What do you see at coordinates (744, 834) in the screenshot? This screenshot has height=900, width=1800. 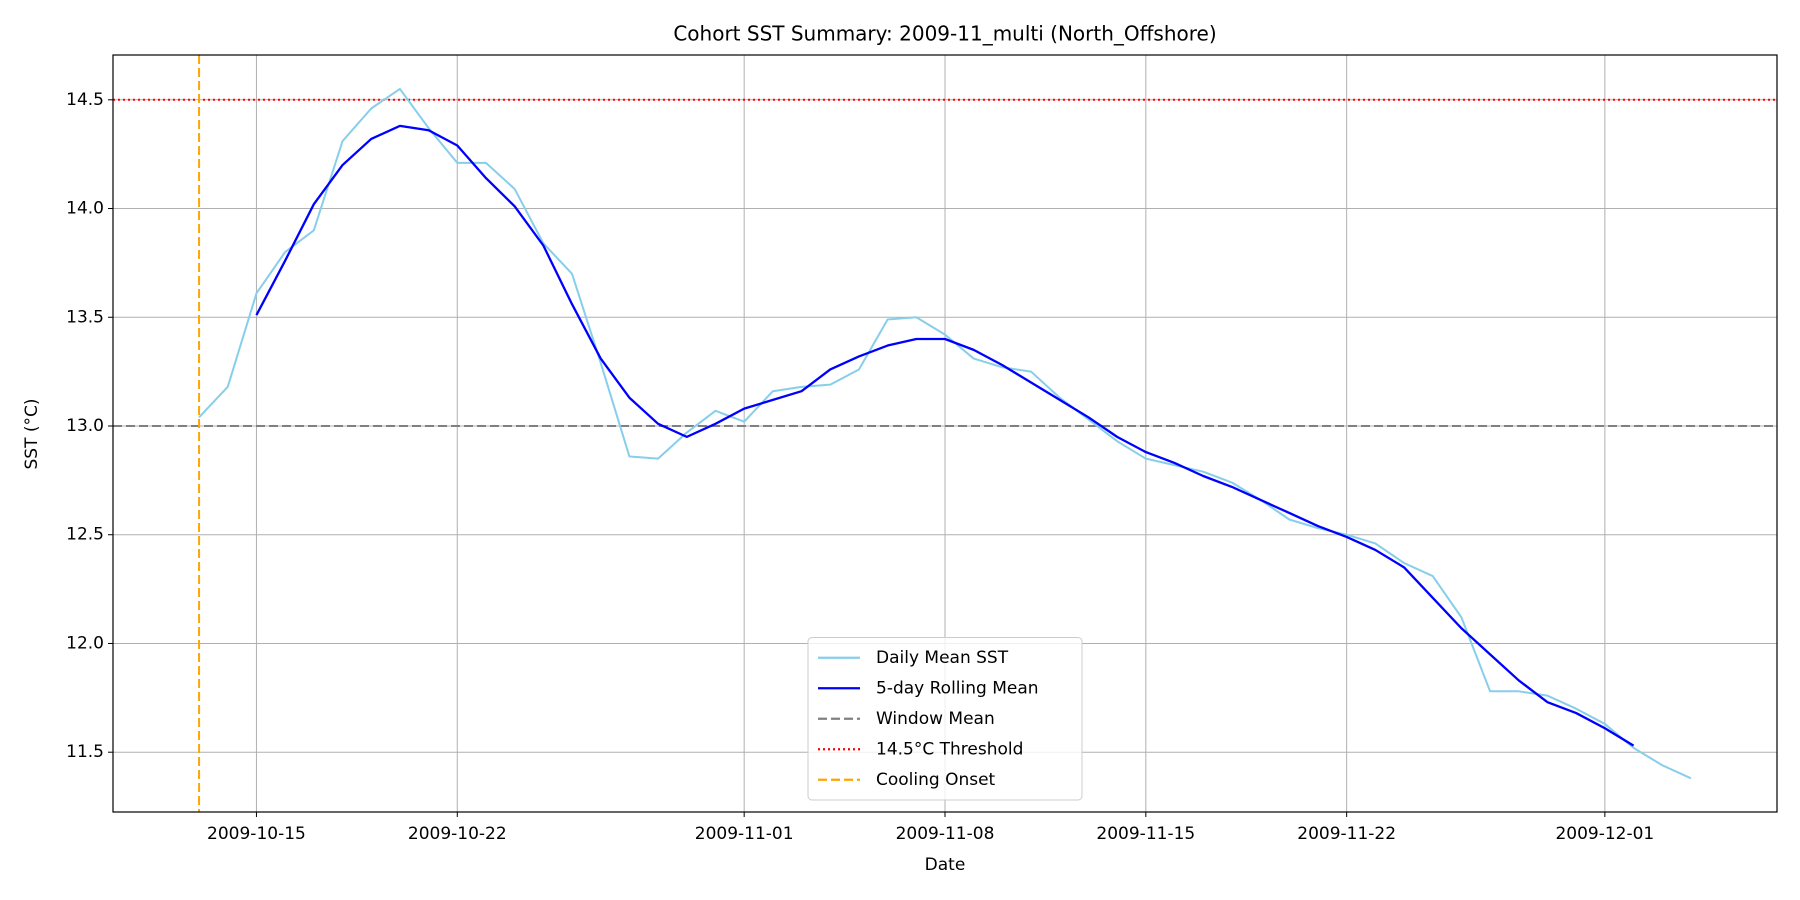 I see `x-tick-label: 2009-11-01` at bounding box center [744, 834].